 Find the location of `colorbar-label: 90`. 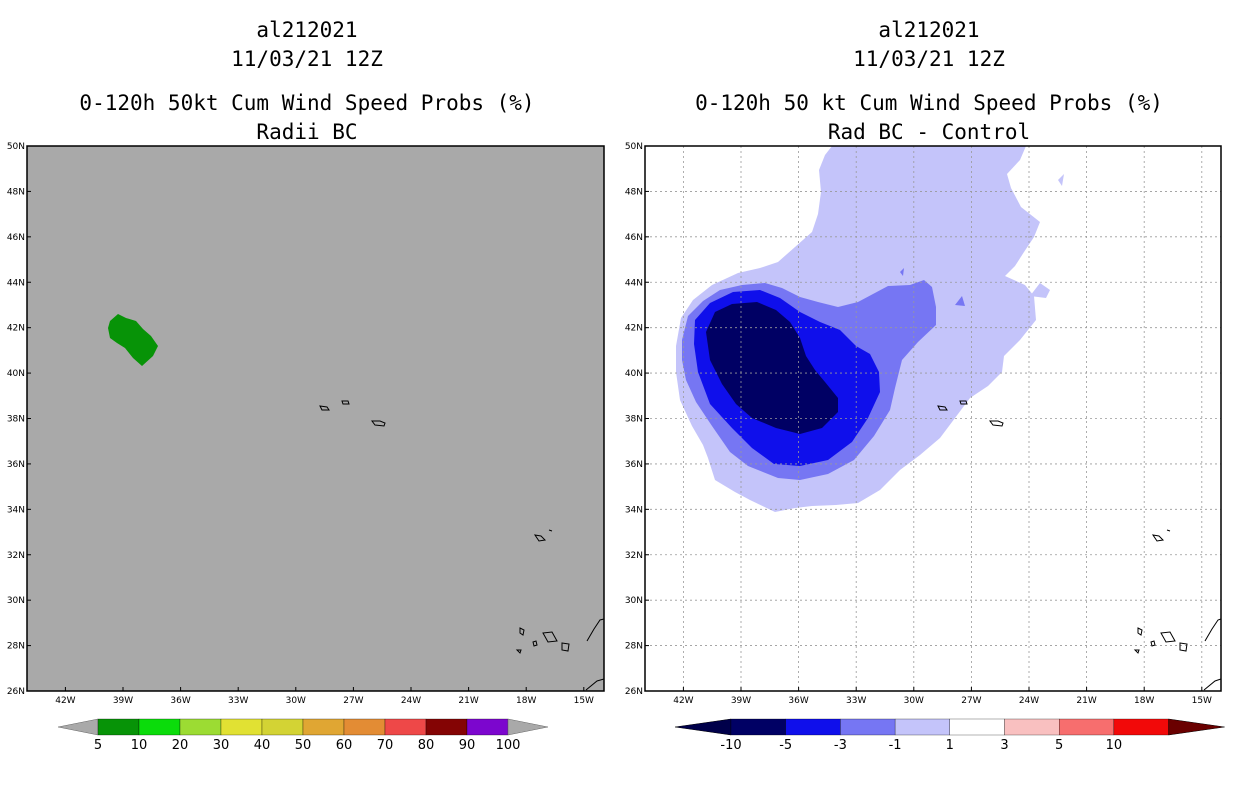

colorbar-label: 90 is located at coordinates (467, 745).